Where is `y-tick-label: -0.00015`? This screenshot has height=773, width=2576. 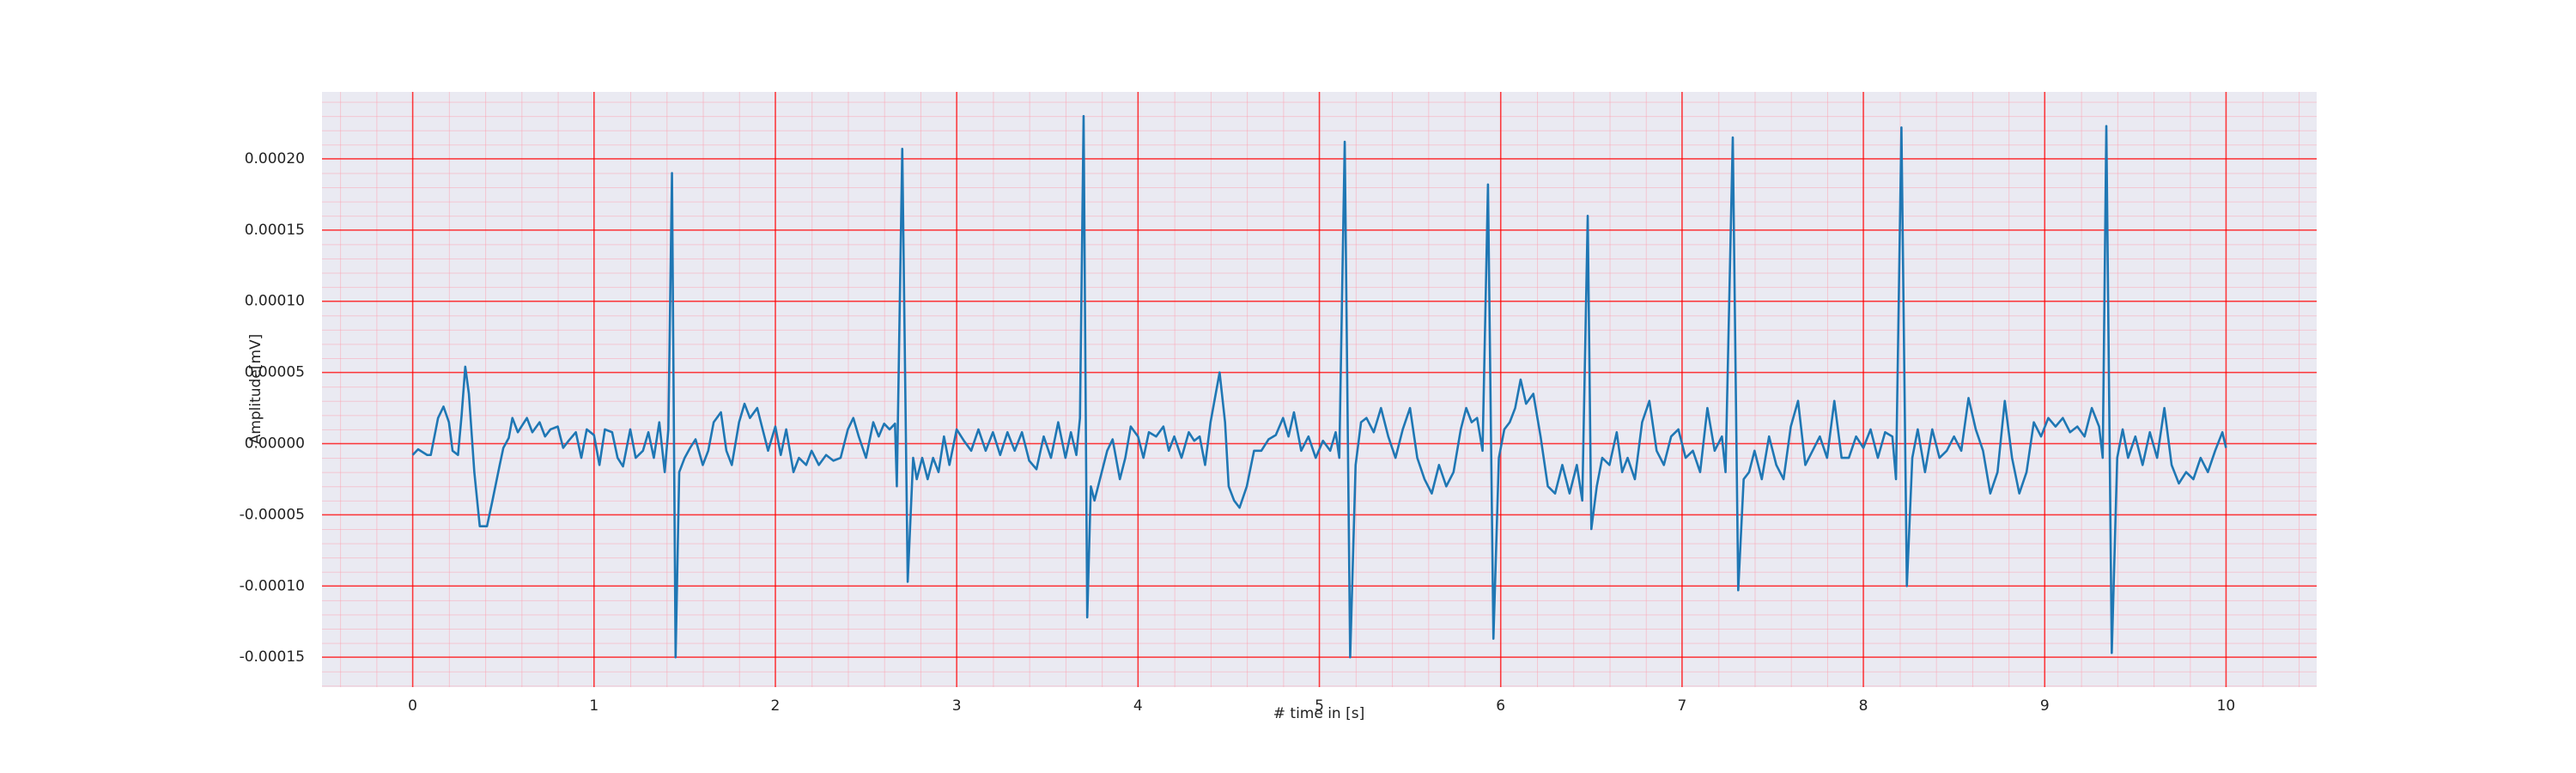
y-tick-label: -0.00015 is located at coordinates (272, 657).